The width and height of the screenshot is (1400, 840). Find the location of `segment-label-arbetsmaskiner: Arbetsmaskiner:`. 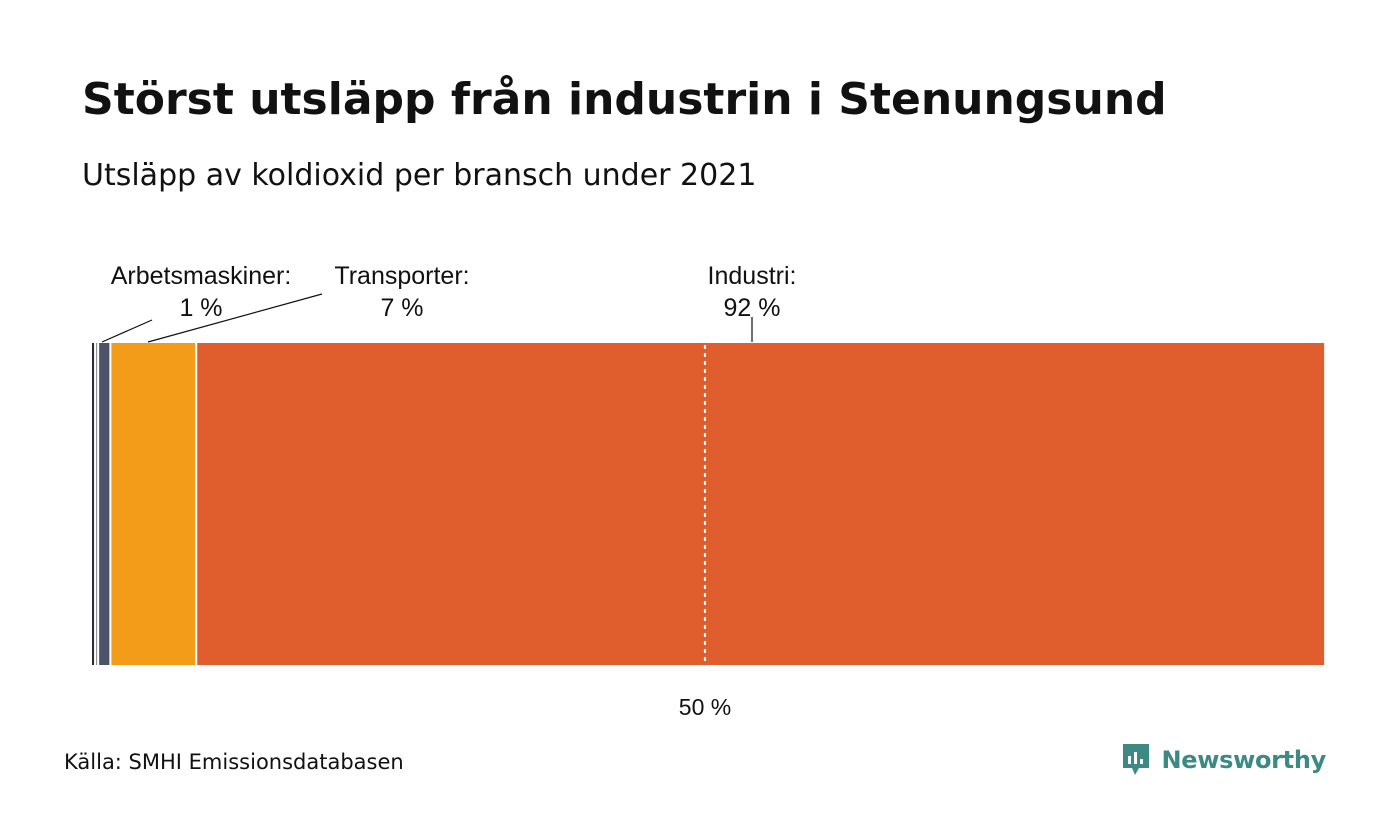

segment-label-arbetsmaskiner: Arbetsmaskiner: is located at coordinates (201, 276).